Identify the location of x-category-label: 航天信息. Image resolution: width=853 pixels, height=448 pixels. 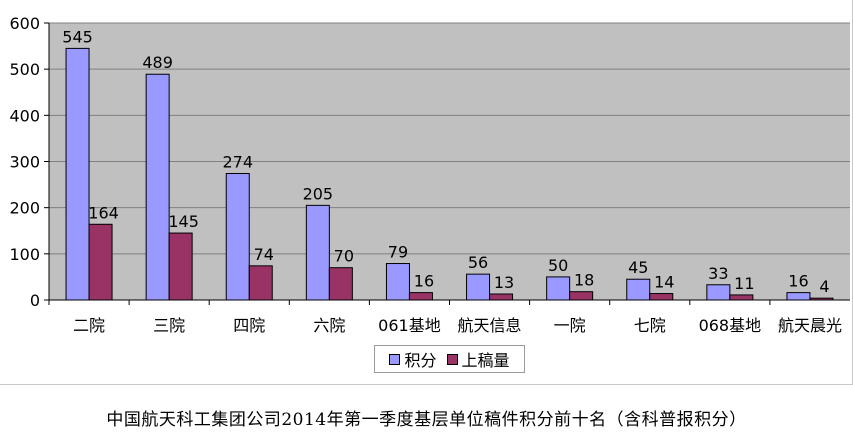
(490, 325).